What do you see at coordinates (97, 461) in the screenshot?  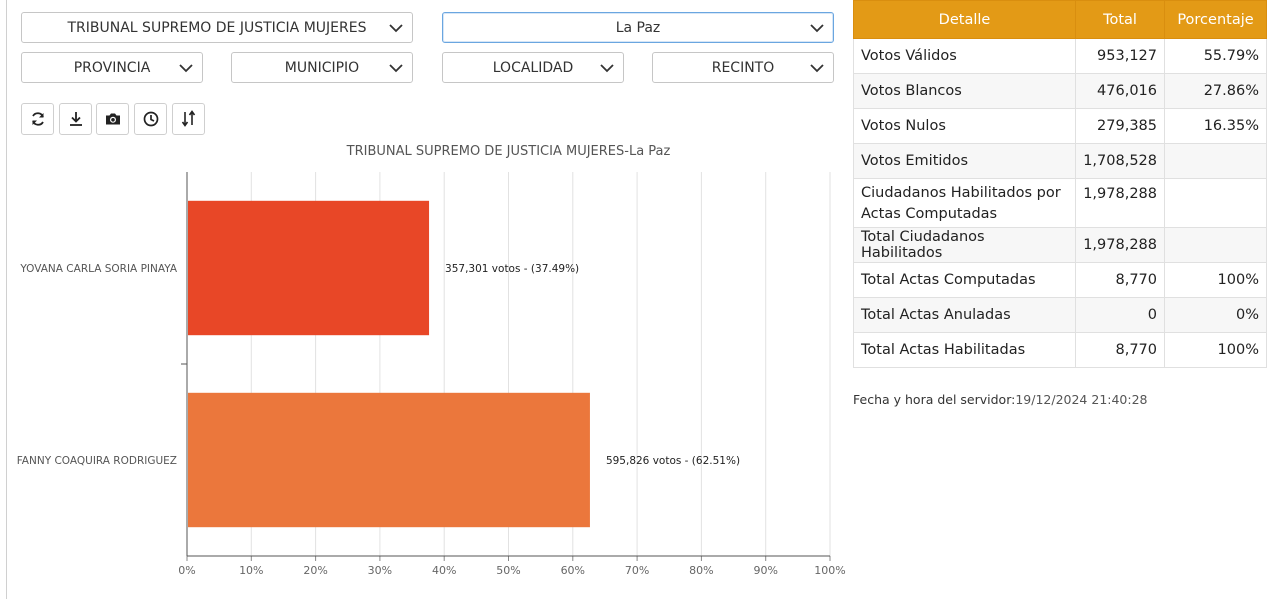 I see `category-label: FANNY COAQUIRA RODRIGUEZ` at bounding box center [97, 461].